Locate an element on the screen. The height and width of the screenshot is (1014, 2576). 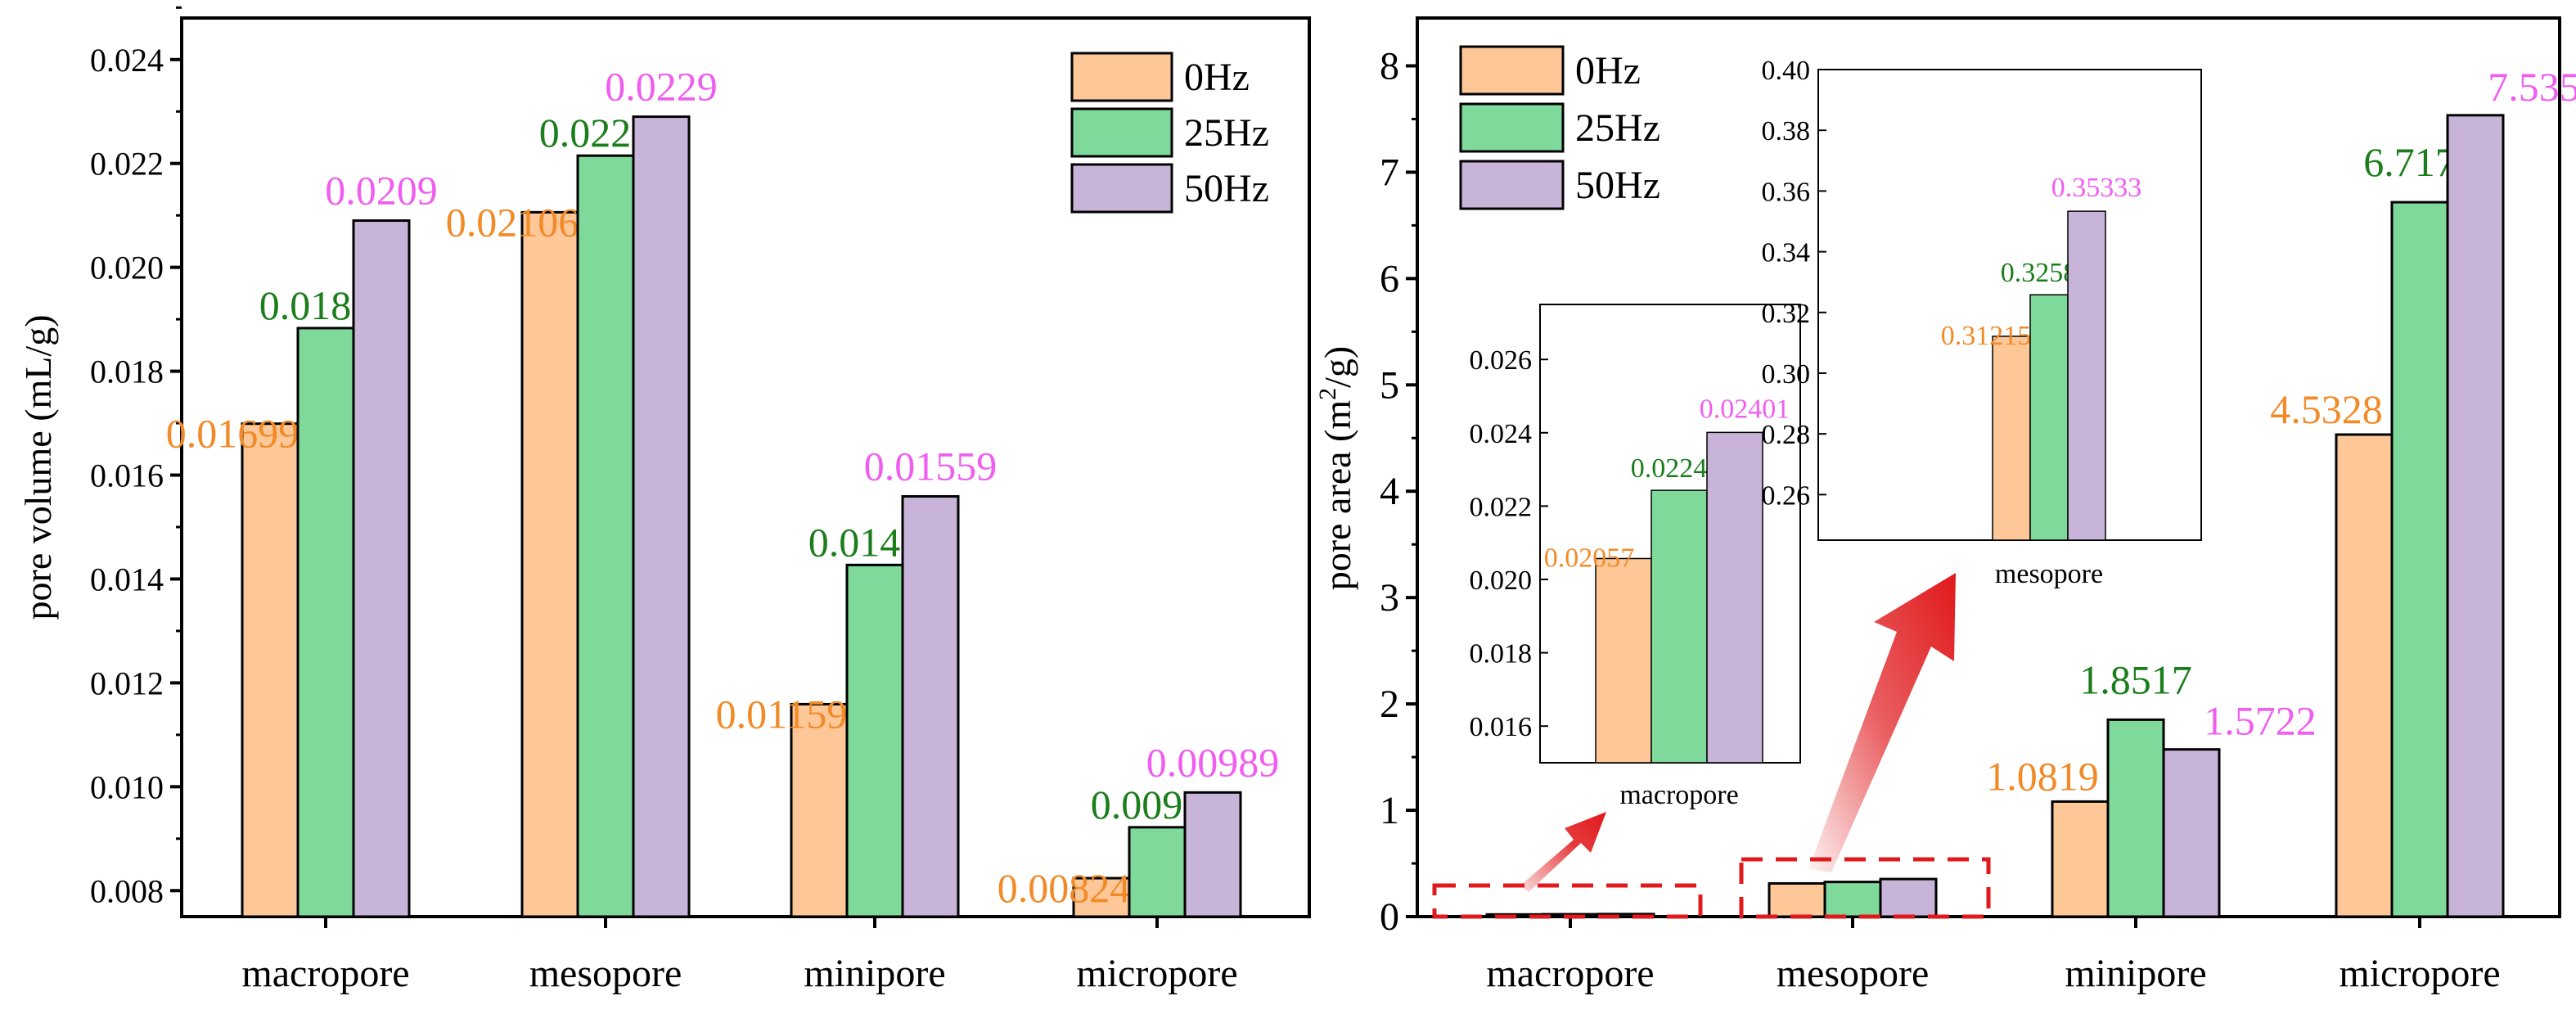
data-label-minipore-0Hz: 1.0819 is located at coordinates (2042, 776).